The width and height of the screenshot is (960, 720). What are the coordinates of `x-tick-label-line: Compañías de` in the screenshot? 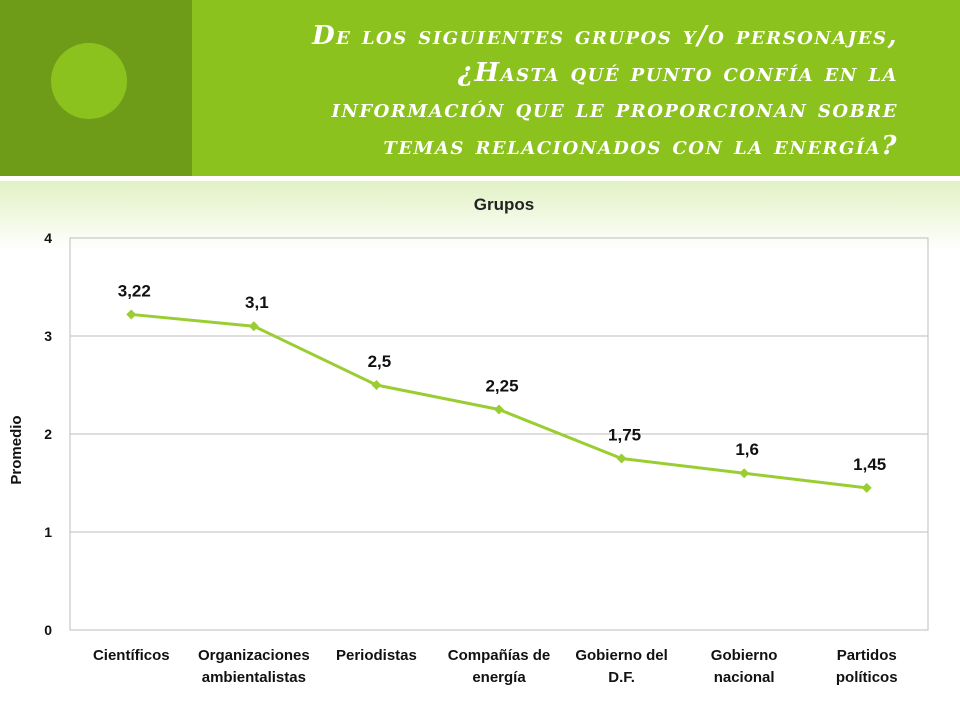 It's located at (499, 655).